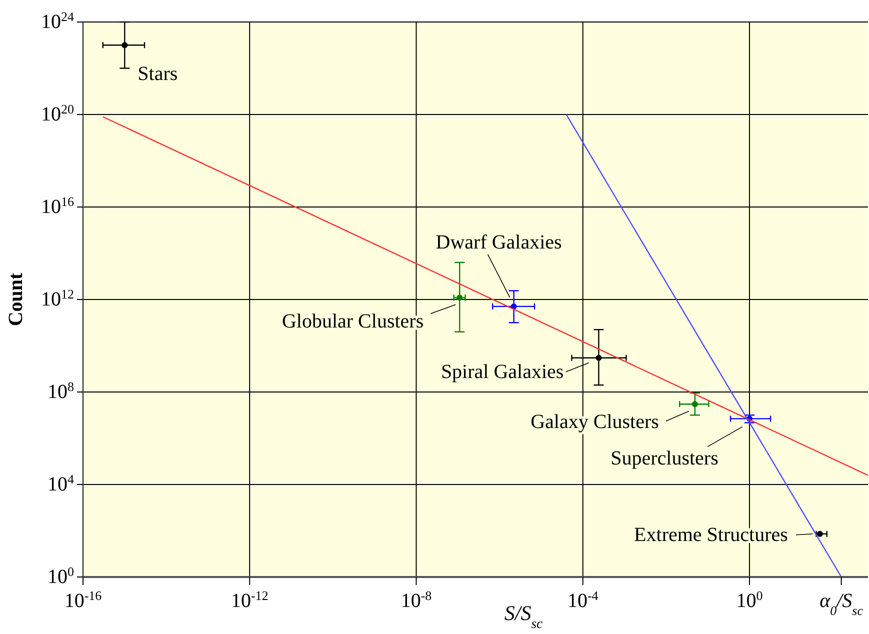 The image size is (869, 634). Describe the element at coordinates (57, 298) in the screenshot. I see `y-tick-label: 10$^{12}$` at that location.